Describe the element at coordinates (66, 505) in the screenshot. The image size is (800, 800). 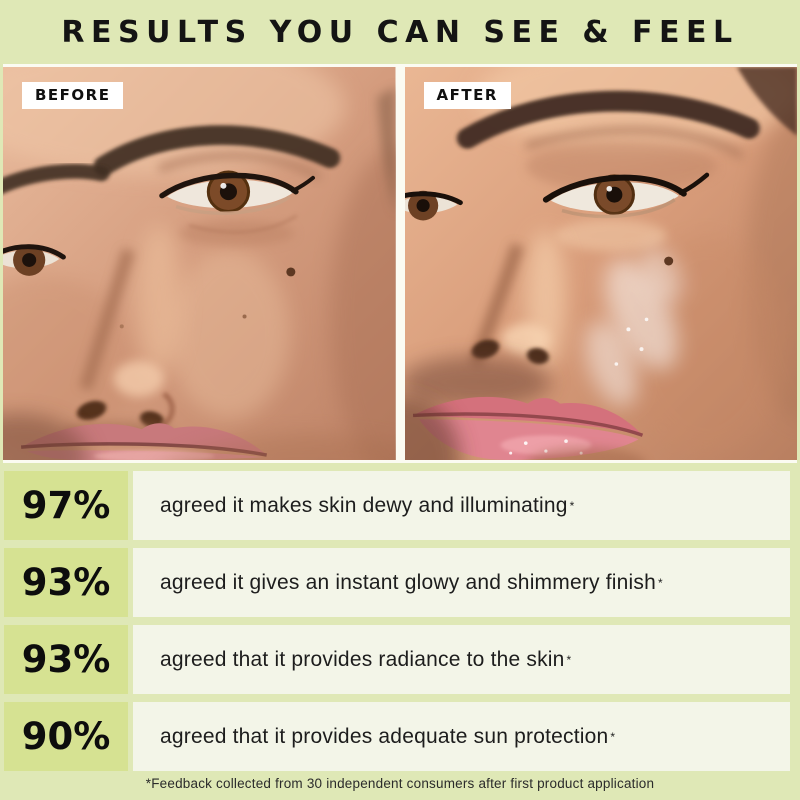
I see `stat-percent-1: 97%` at that location.